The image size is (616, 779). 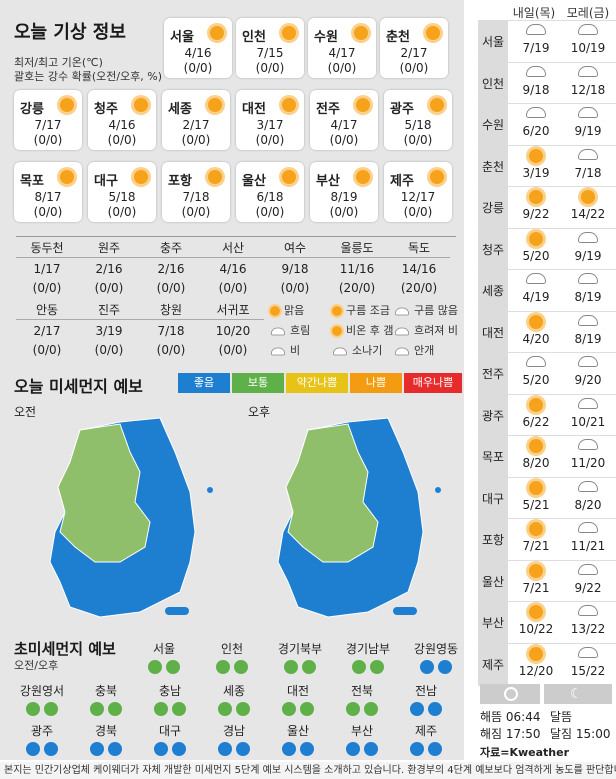 What do you see at coordinates (536, 670) in the screenshot?
I see `forecast-day1-temp: 12/20` at bounding box center [536, 670].